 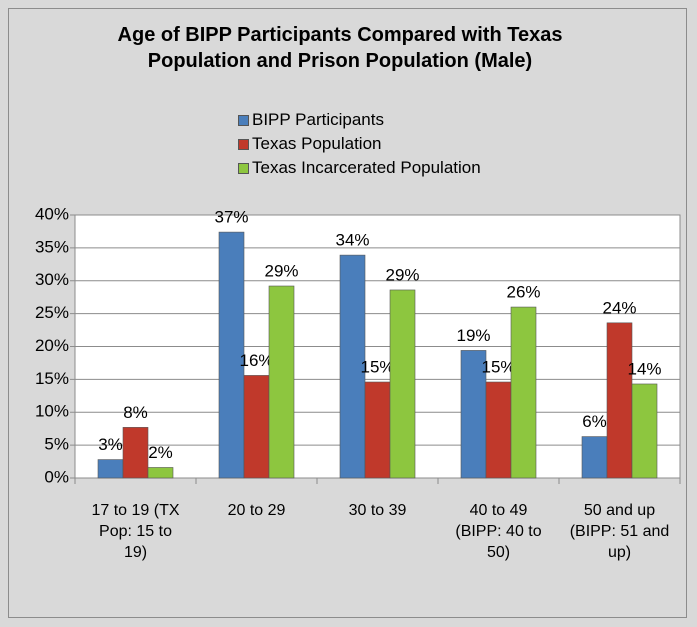 What do you see at coordinates (318, 119) in the screenshot?
I see `legend-label: BIPP Participants` at bounding box center [318, 119].